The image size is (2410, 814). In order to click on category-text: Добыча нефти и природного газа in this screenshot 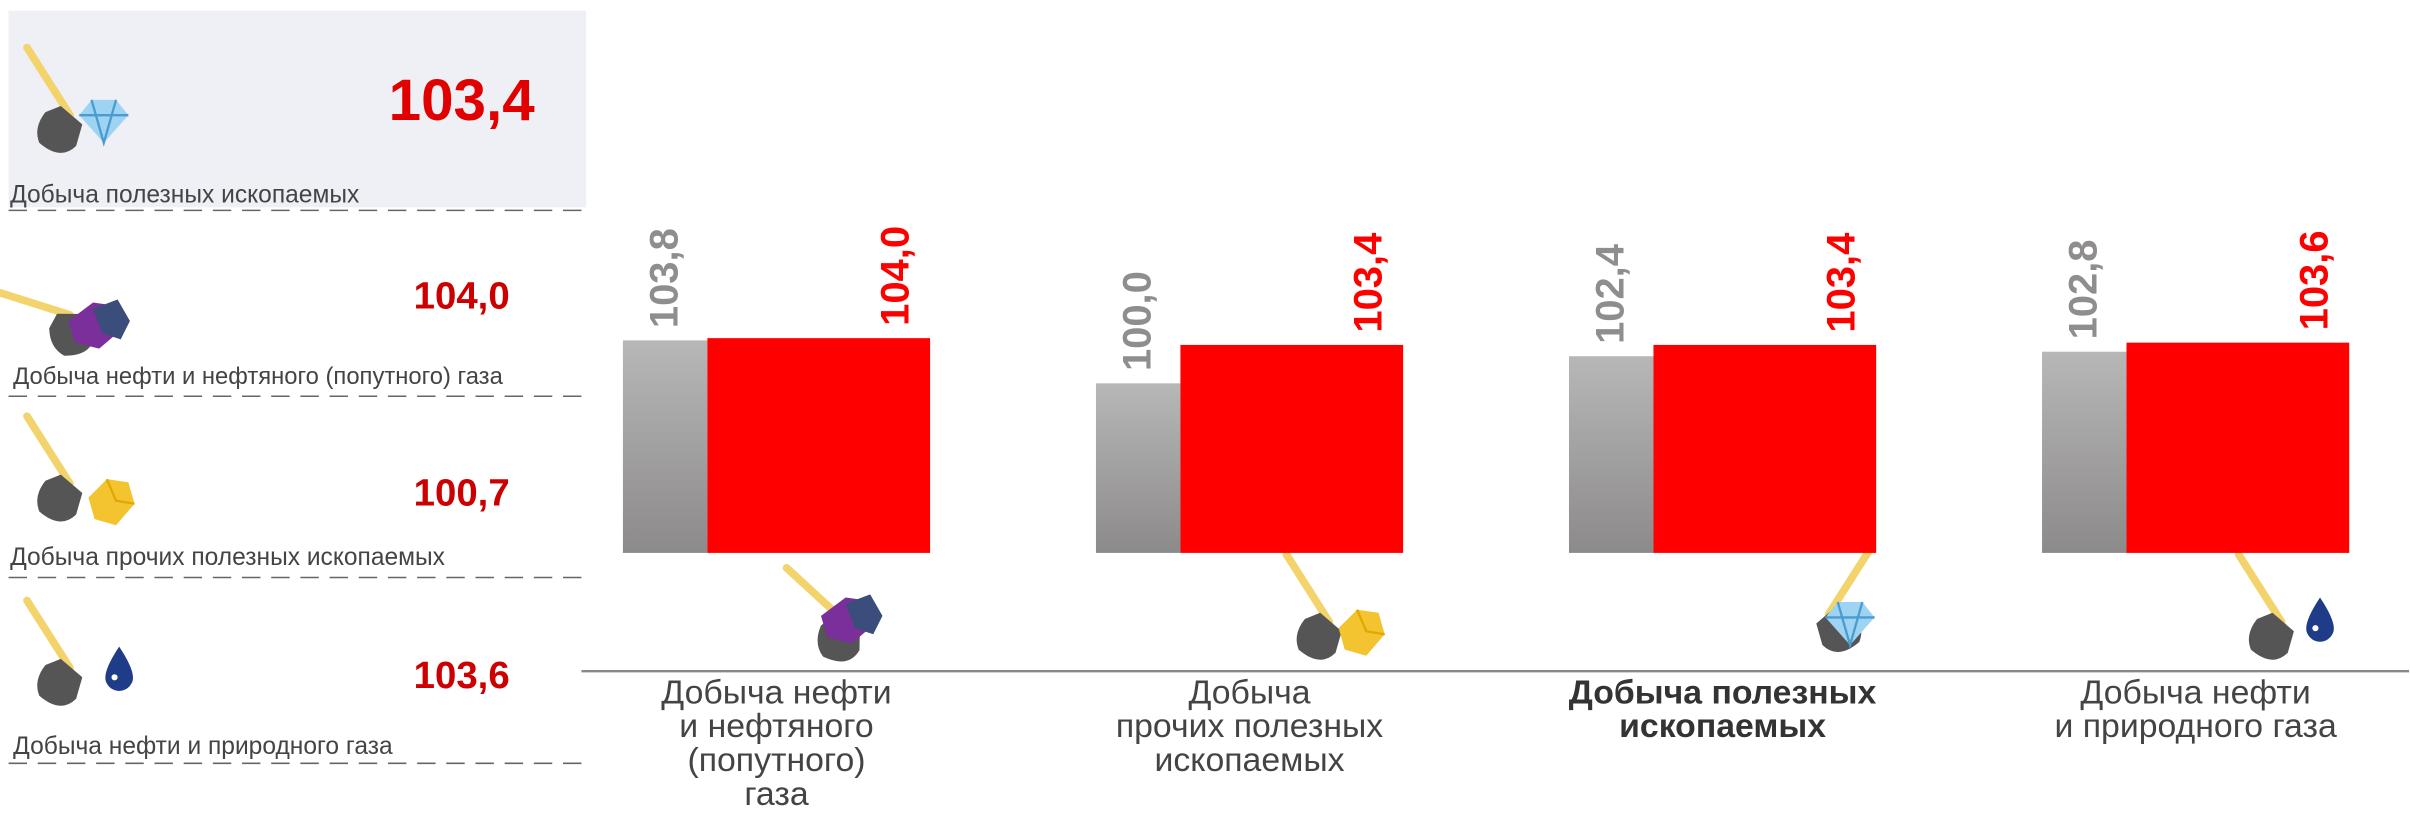, I will do `click(2195, 710)`.